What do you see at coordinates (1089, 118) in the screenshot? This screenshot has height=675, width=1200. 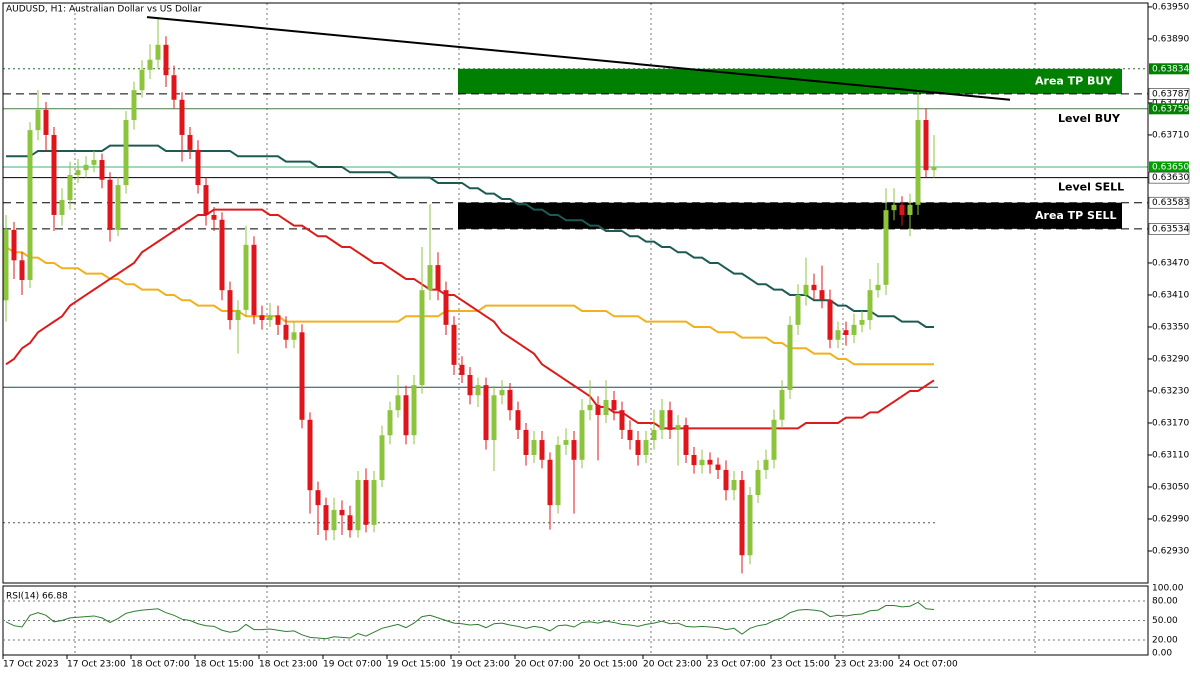 I see `level-text: Level BUY` at bounding box center [1089, 118].